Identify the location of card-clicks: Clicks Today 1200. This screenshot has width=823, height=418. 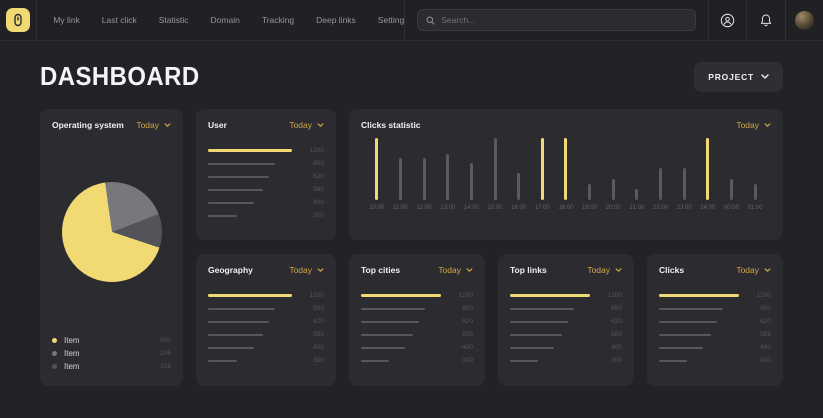
(715, 320).